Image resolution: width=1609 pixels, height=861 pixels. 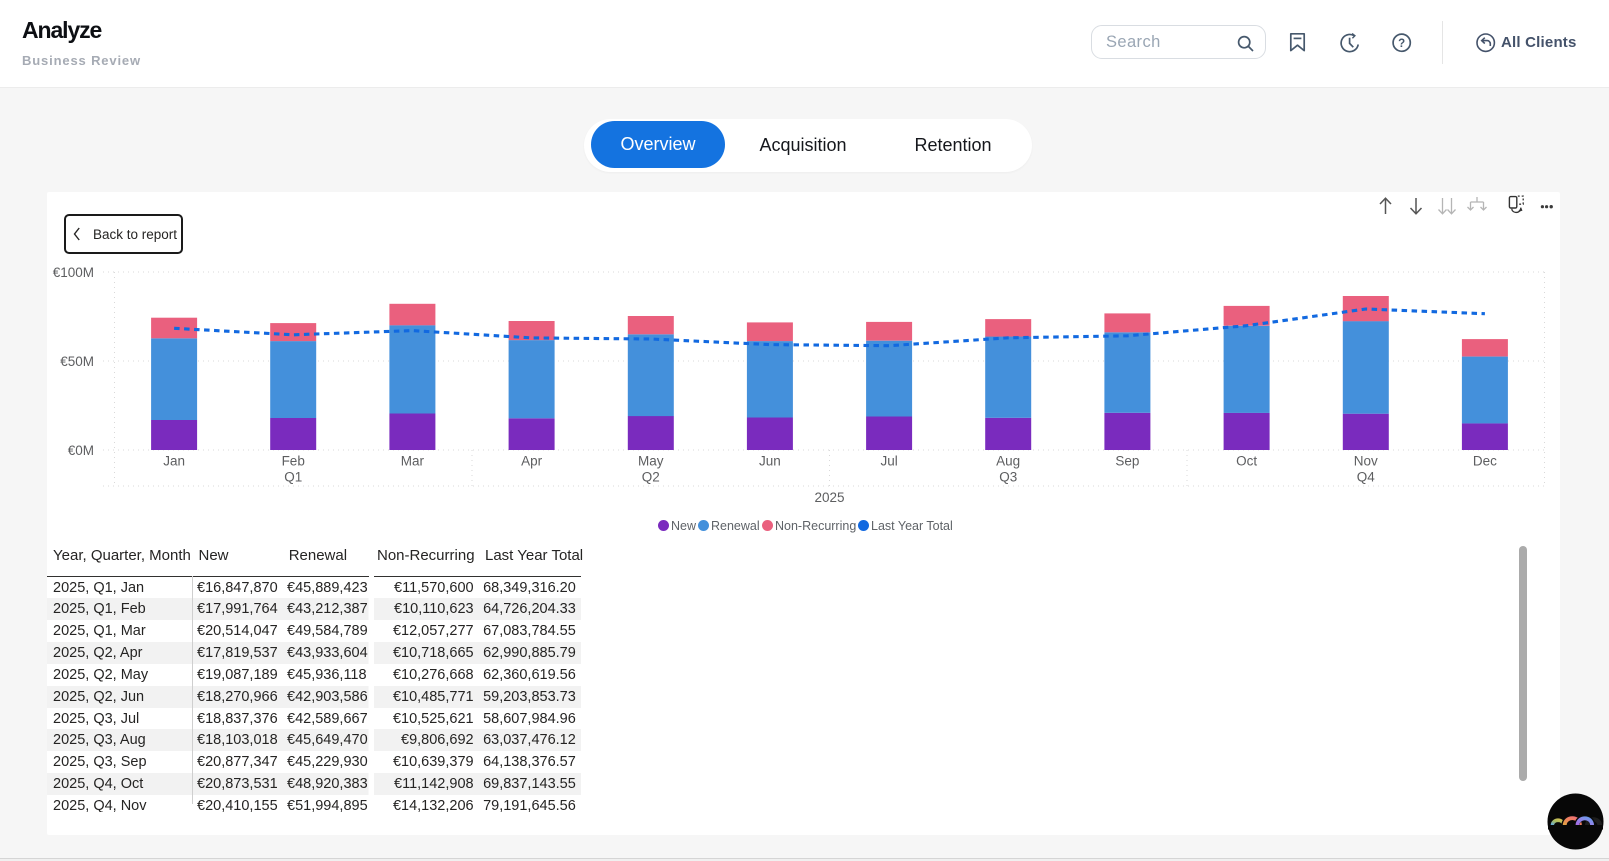 What do you see at coordinates (413, 461) in the screenshot?
I see `svg-text: Mar` at bounding box center [413, 461].